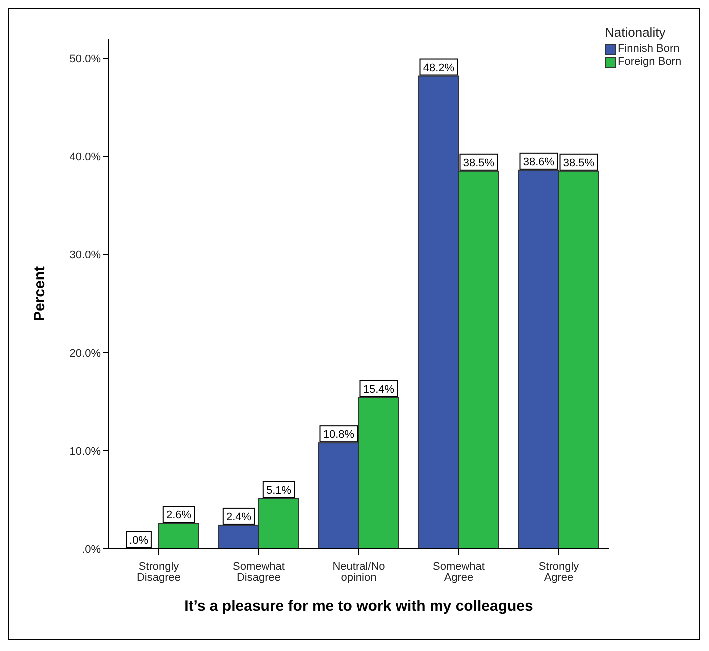  What do you see at coordinates (259, 572) in the screenshot?
I see `x-tick-label: Somewhat Disagree` at bounding box center [259, 572].